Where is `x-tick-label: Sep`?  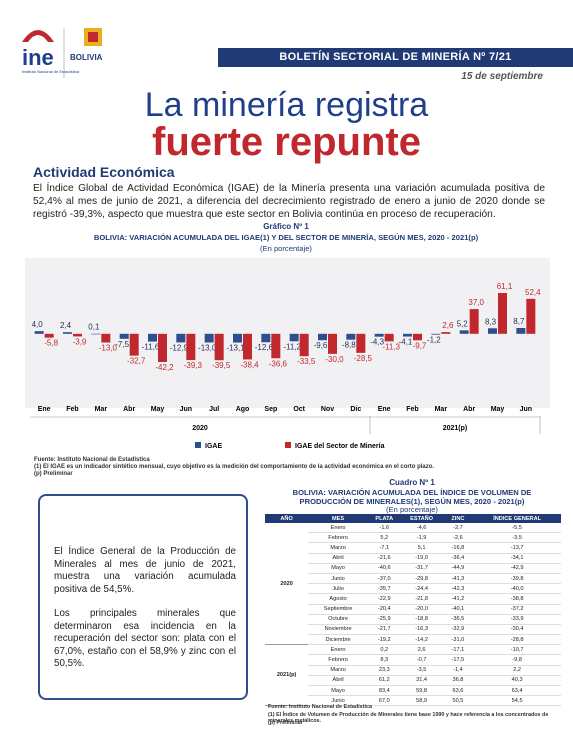 x-tick-label: Sep is located at coordinates (270, 409).